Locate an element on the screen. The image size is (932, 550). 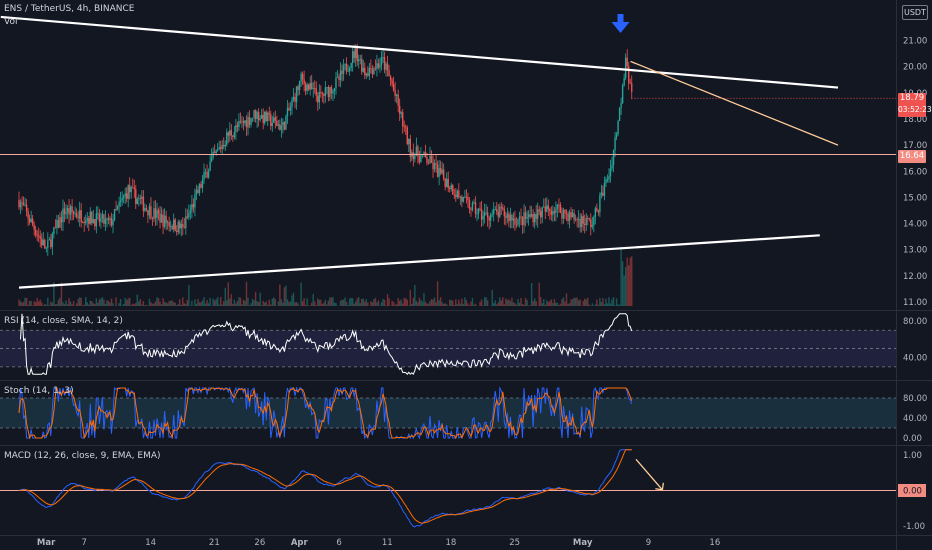
macd-annotation-arrow is located at coordinates (649, 474).